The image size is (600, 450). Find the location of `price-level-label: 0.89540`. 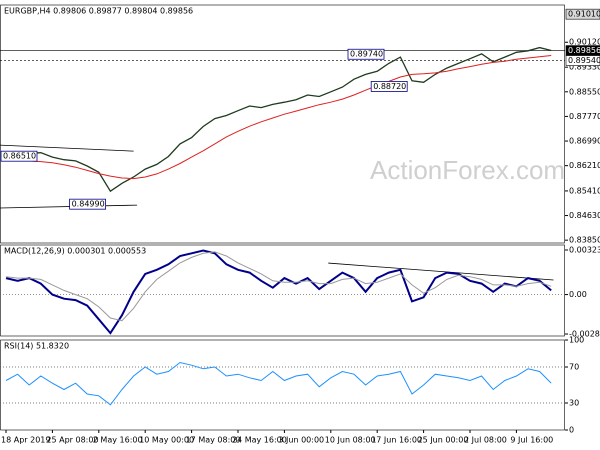

price-level-label: 0.89540 is located at coordinates (584, 60).